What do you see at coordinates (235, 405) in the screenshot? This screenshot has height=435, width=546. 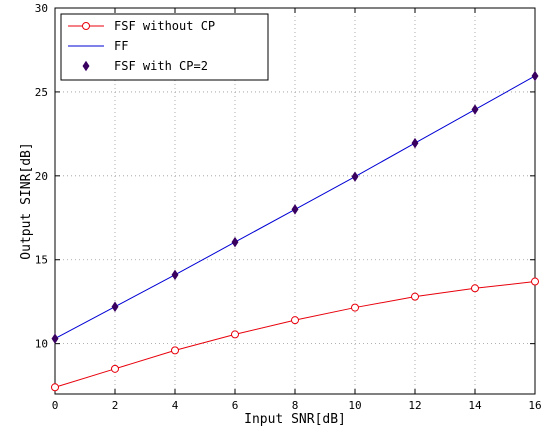 I see `x-tick-label: 6` at bounding box center [235, 405].